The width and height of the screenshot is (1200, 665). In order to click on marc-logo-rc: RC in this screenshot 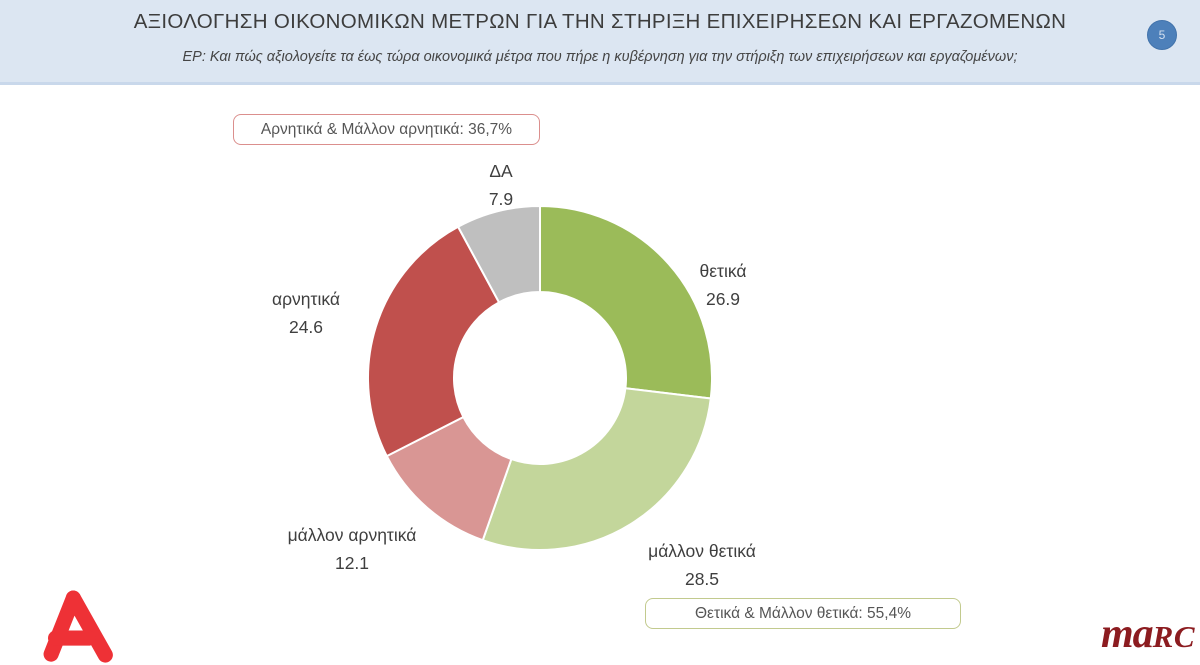, I will do `click(1173, 636)`.